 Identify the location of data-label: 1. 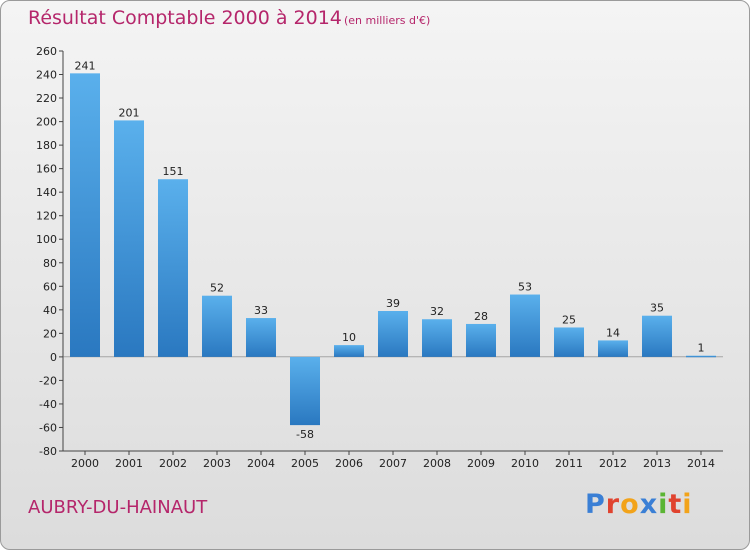
(701, 348).